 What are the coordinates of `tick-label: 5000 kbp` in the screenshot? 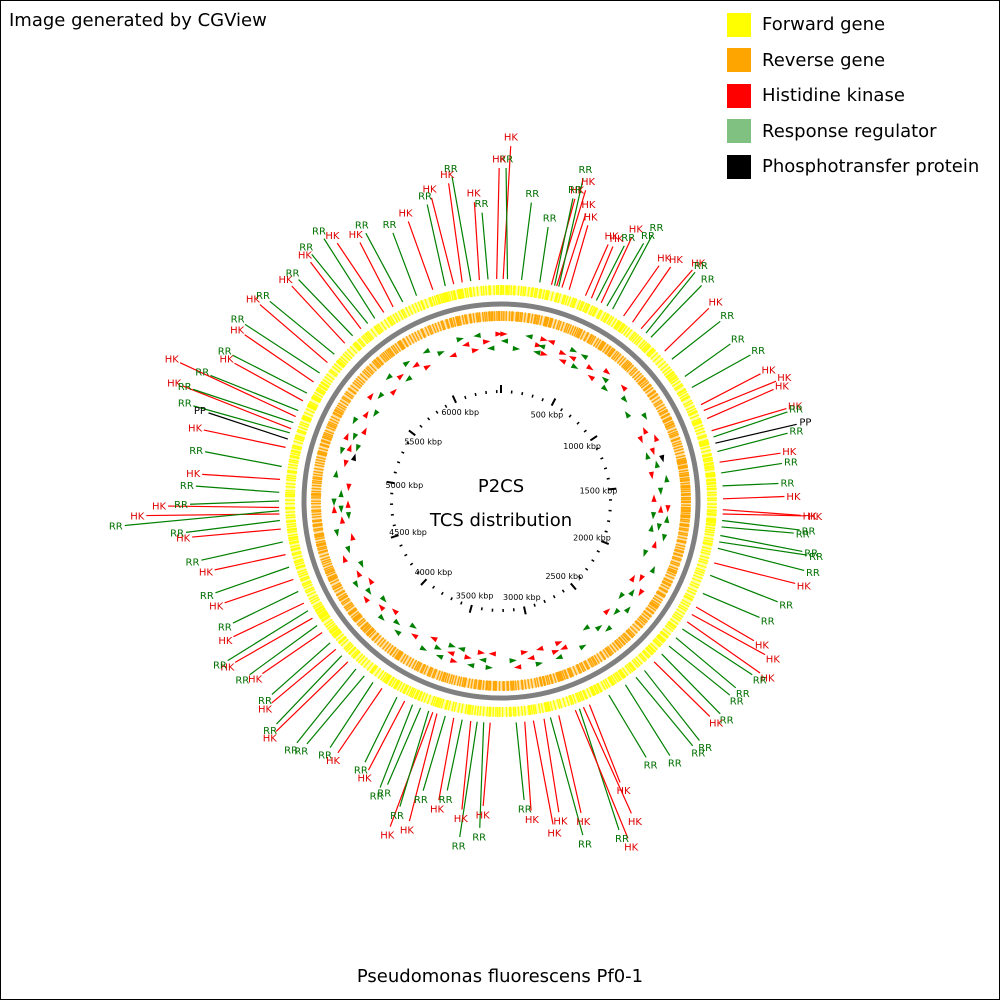 It's located at (404, 485).